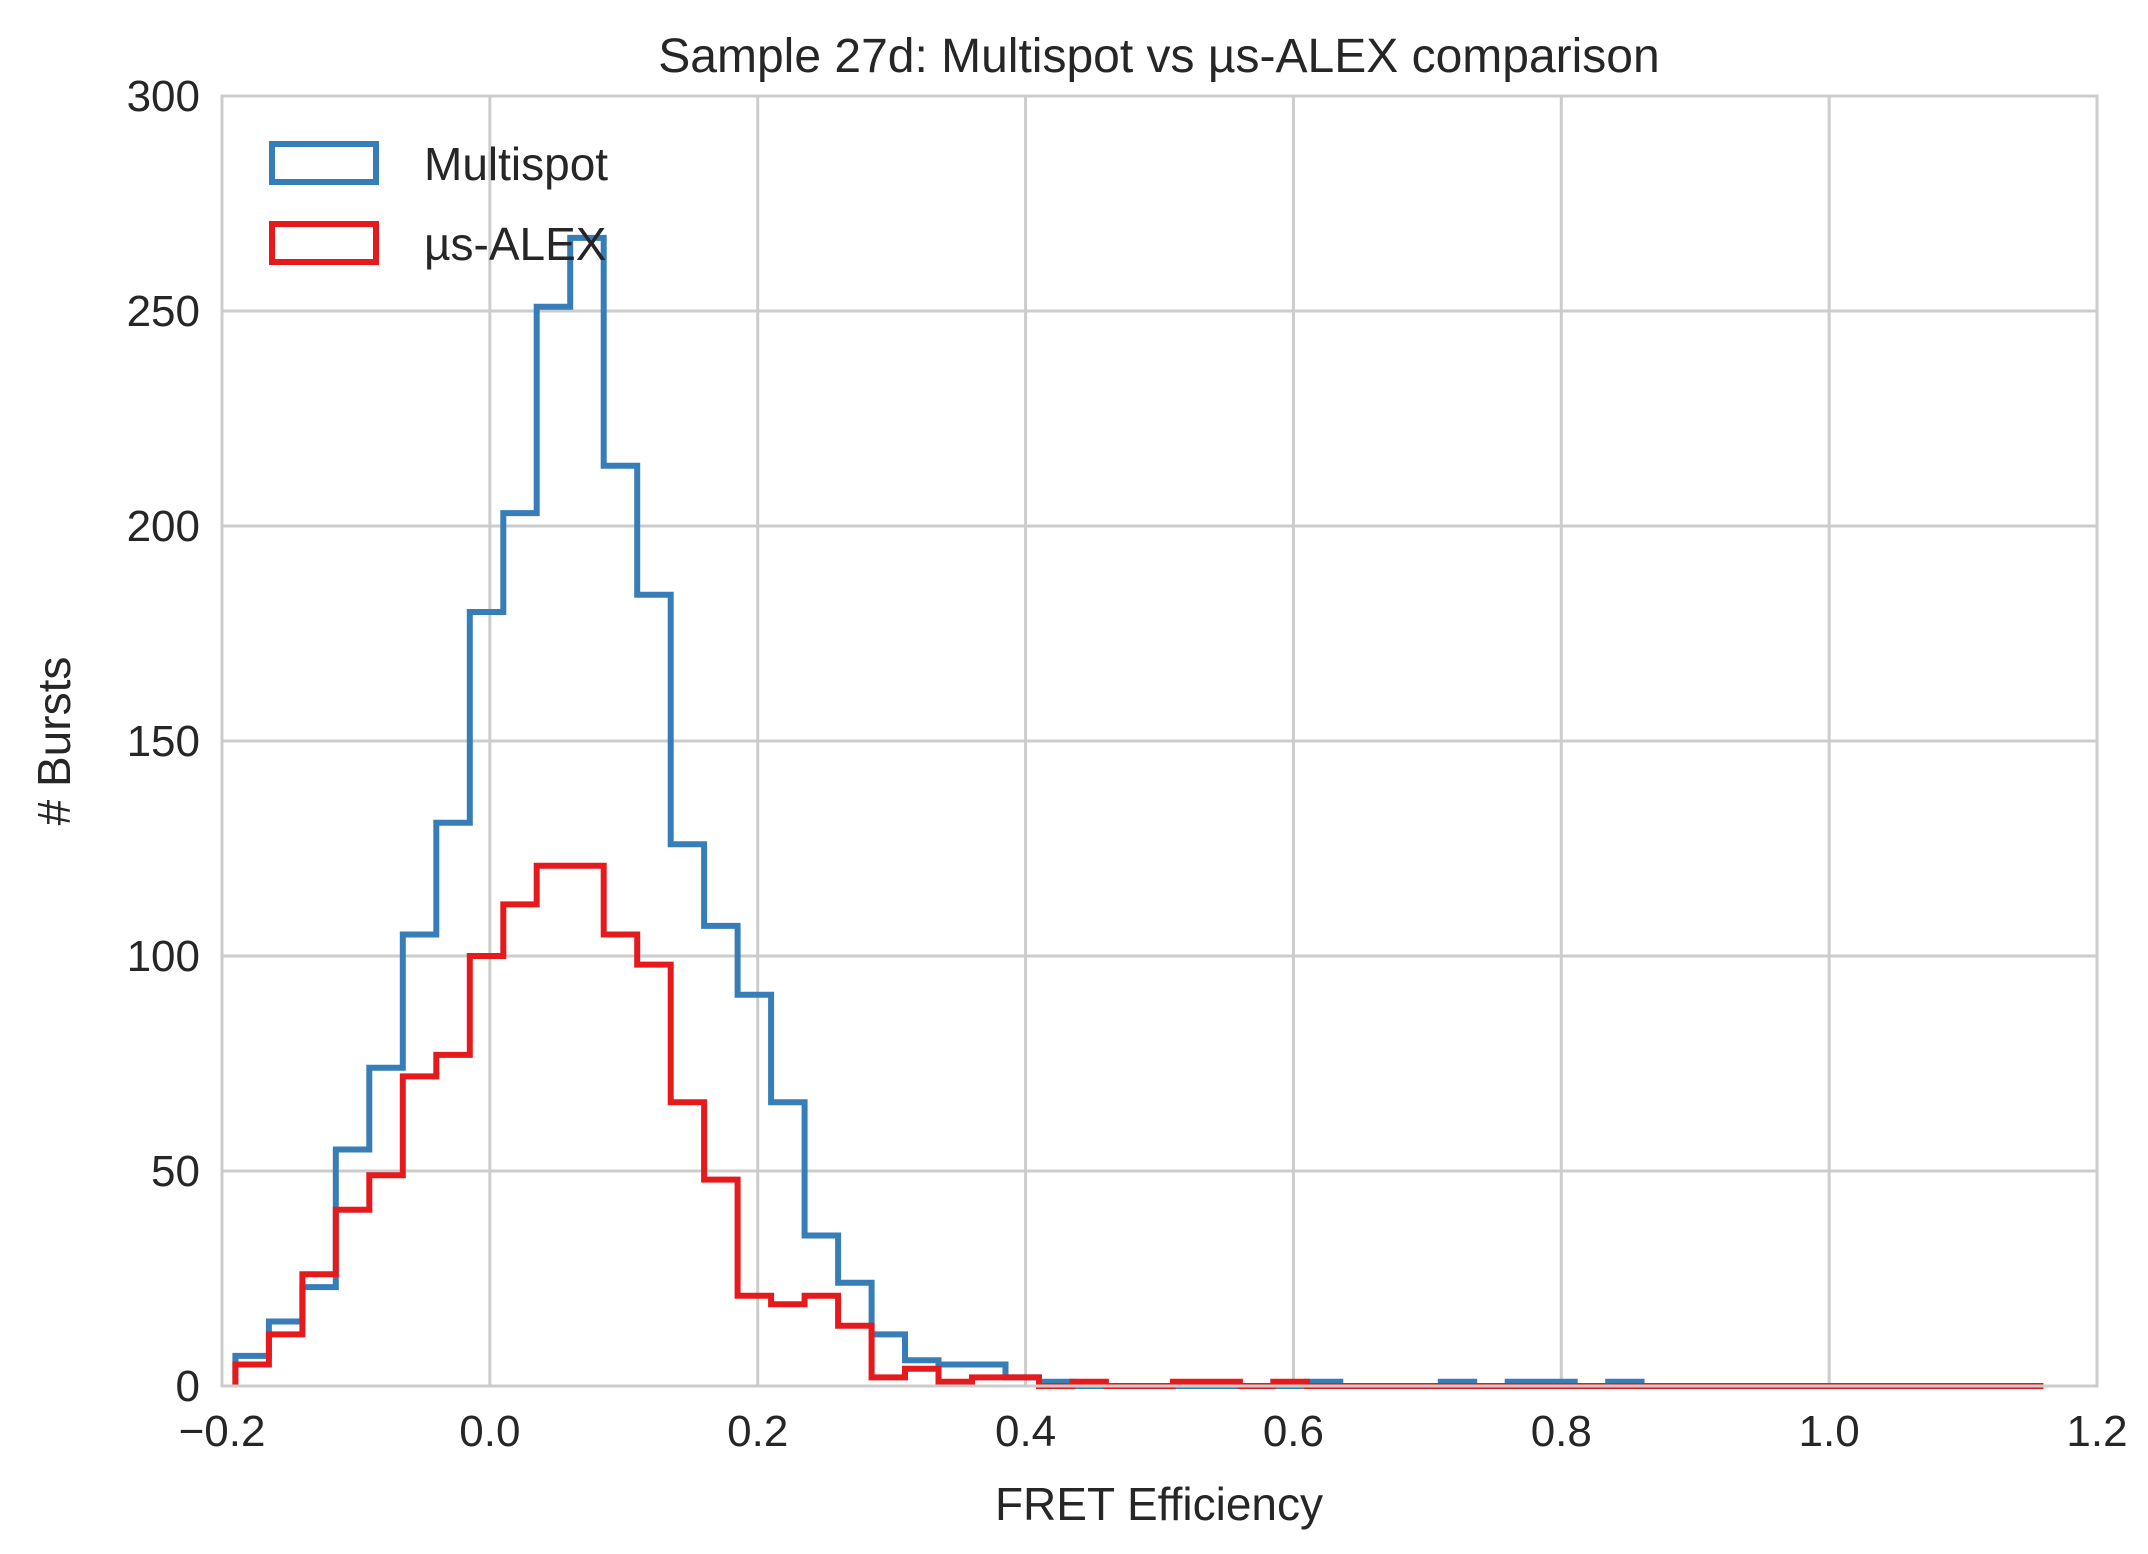 The image size is (2148, 1554). What do you see at coordinates (324, 243) in the screenshot?
I see `legend-swatch-us-alex` at bounding box center [324, 243].